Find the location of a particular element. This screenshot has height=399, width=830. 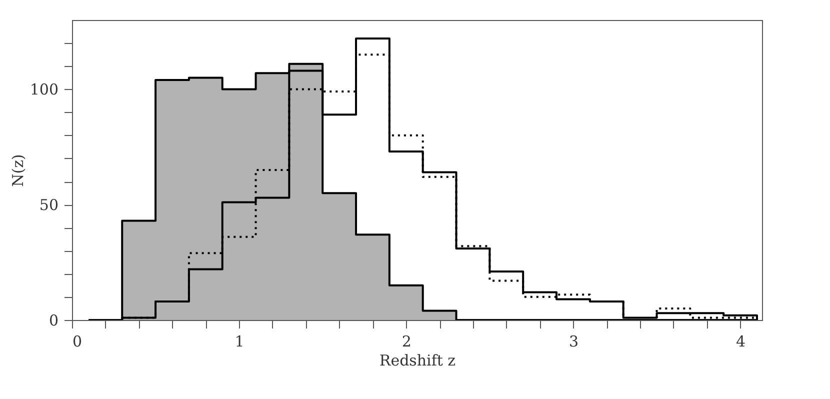

x-tick-label: 2 is located at coordinates (407, 341).